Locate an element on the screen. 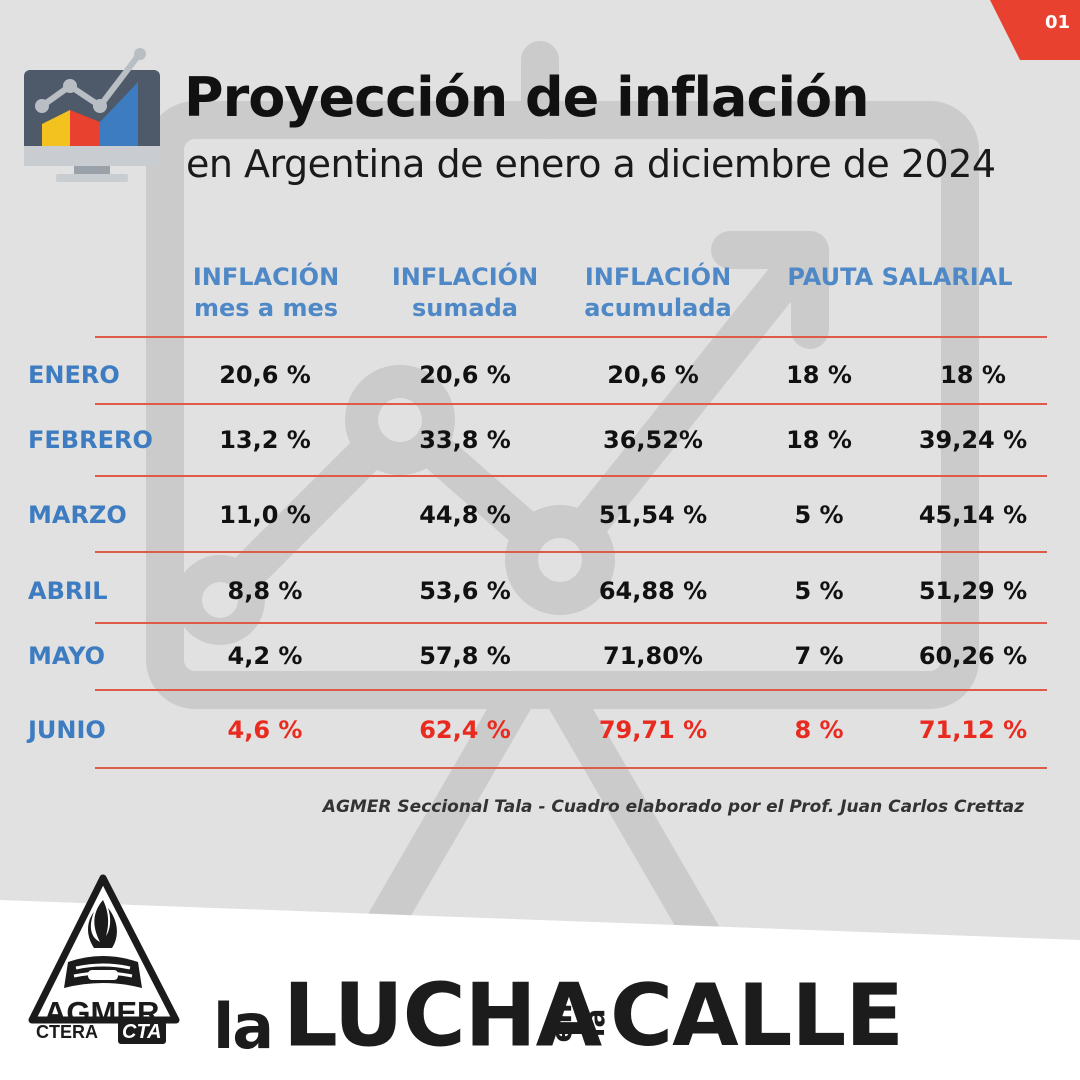  month-label: MARZO is located at coordinates (77, 515).